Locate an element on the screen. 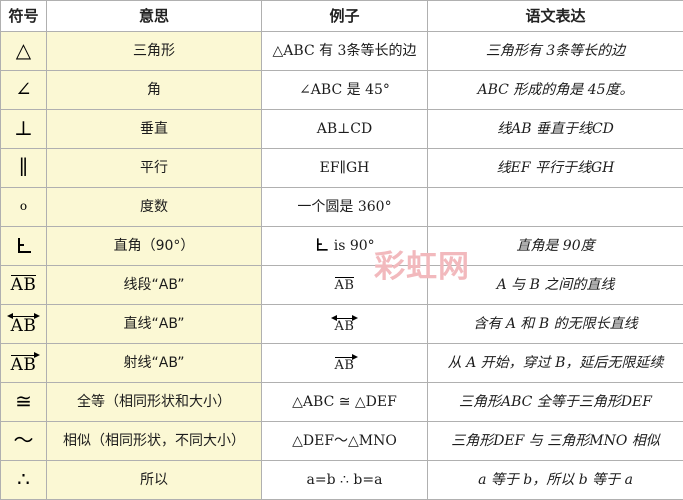 This screenshot has height=500, width=683. degree-symbol: o is located at coordinates (23, 207).